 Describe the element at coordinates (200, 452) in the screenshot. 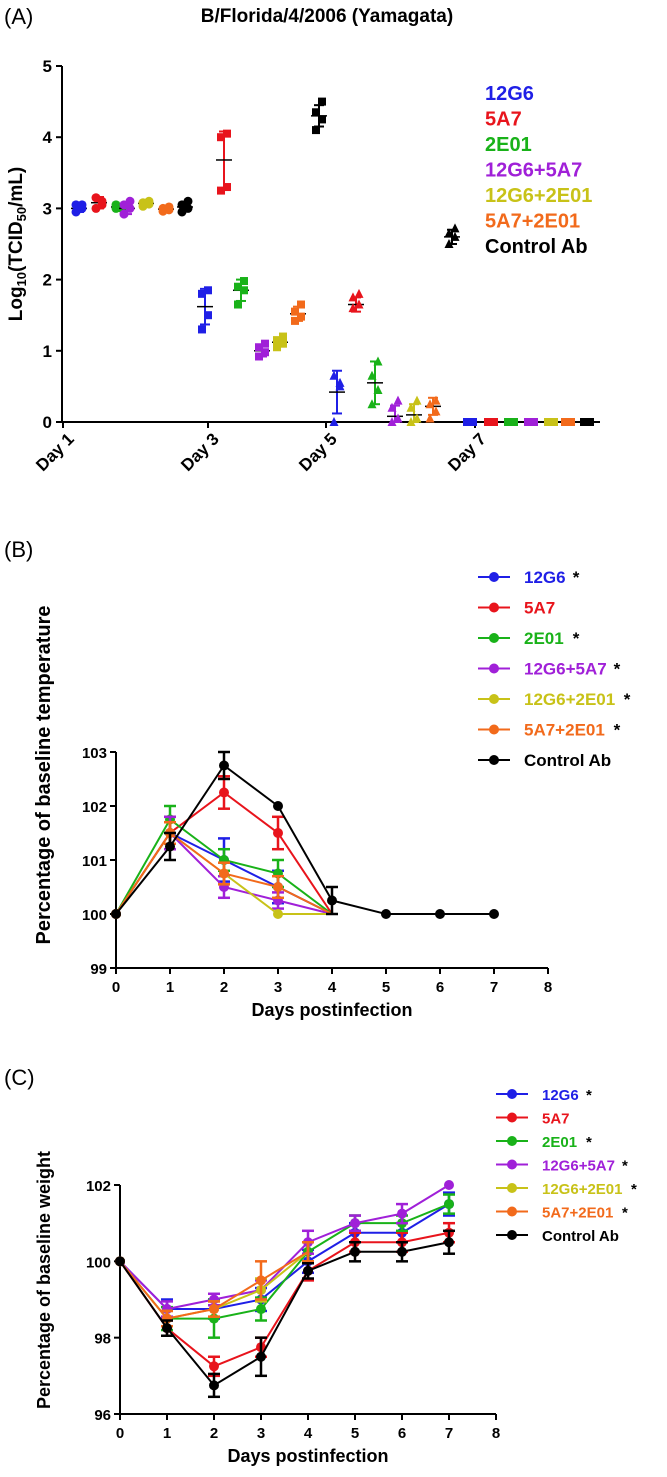

I see `panel-a-x-tick-label: Day 3` at that location.